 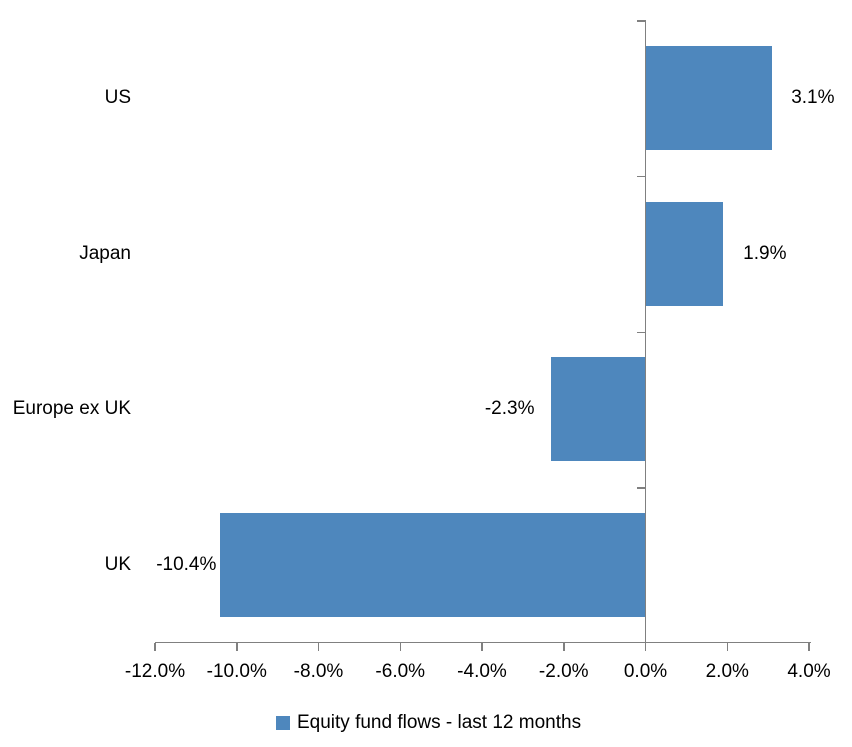 I want to click on value-axis-tick-label: 2.0%, so click(x=727, y=671).